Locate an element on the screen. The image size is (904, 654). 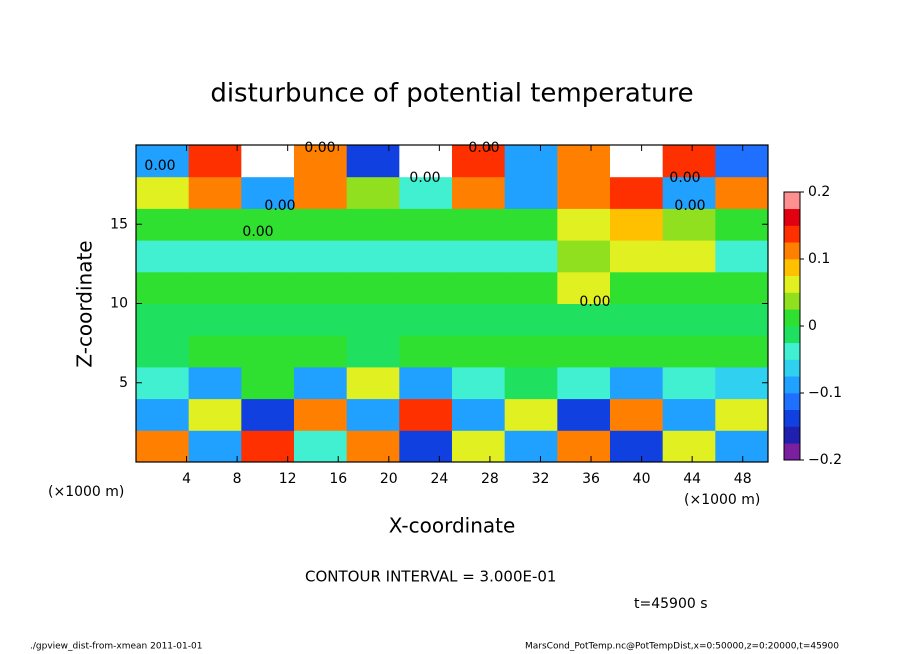
x-tick-label: 20 is located at coordinates (389, 479).